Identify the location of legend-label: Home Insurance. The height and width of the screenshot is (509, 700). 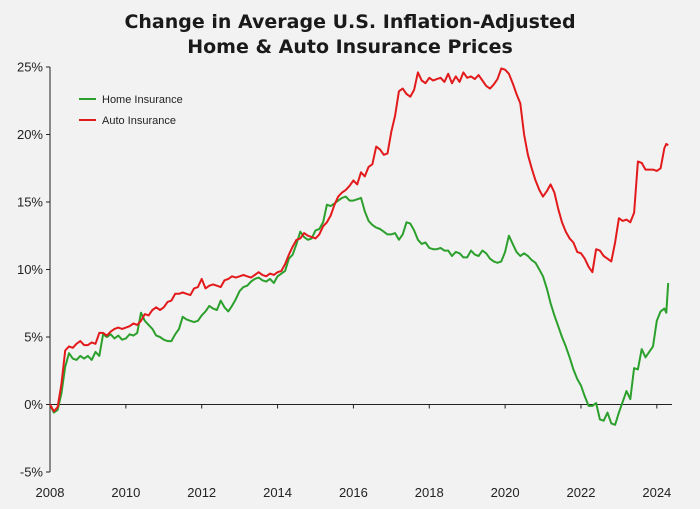
(142, 100).